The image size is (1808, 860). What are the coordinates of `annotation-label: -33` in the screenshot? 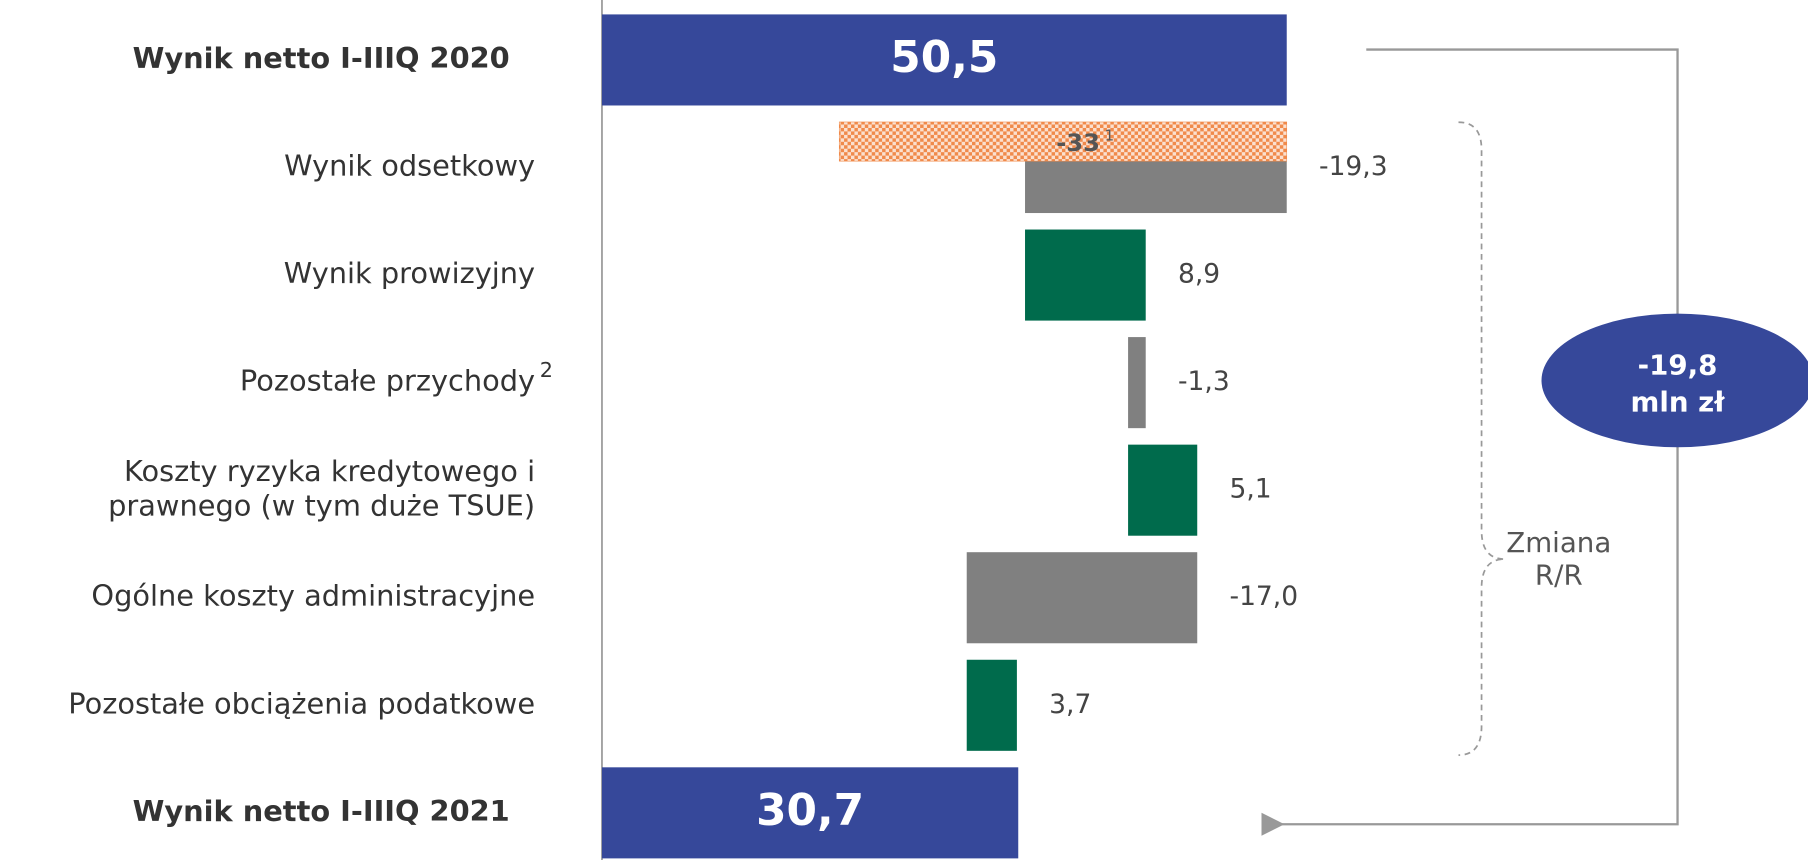 It's located at (1078, 143).